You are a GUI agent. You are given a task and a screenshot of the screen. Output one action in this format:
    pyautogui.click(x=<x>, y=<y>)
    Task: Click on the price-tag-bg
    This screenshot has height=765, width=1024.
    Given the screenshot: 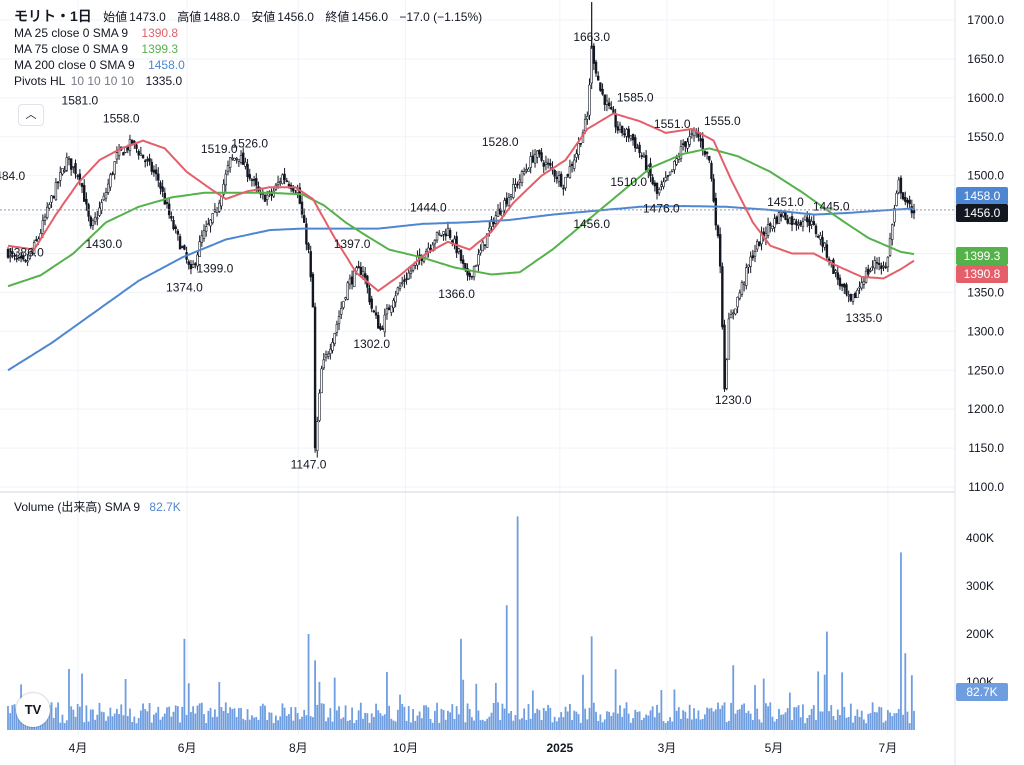 What is the action you would take?
    pyautogui.click(x=982, y=274)
    